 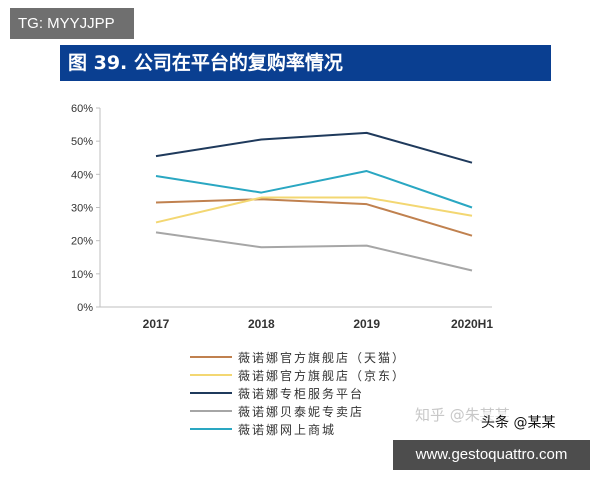 I want to click on legend-item: 薇诺娜网上商城, so click(x=298, y=429).